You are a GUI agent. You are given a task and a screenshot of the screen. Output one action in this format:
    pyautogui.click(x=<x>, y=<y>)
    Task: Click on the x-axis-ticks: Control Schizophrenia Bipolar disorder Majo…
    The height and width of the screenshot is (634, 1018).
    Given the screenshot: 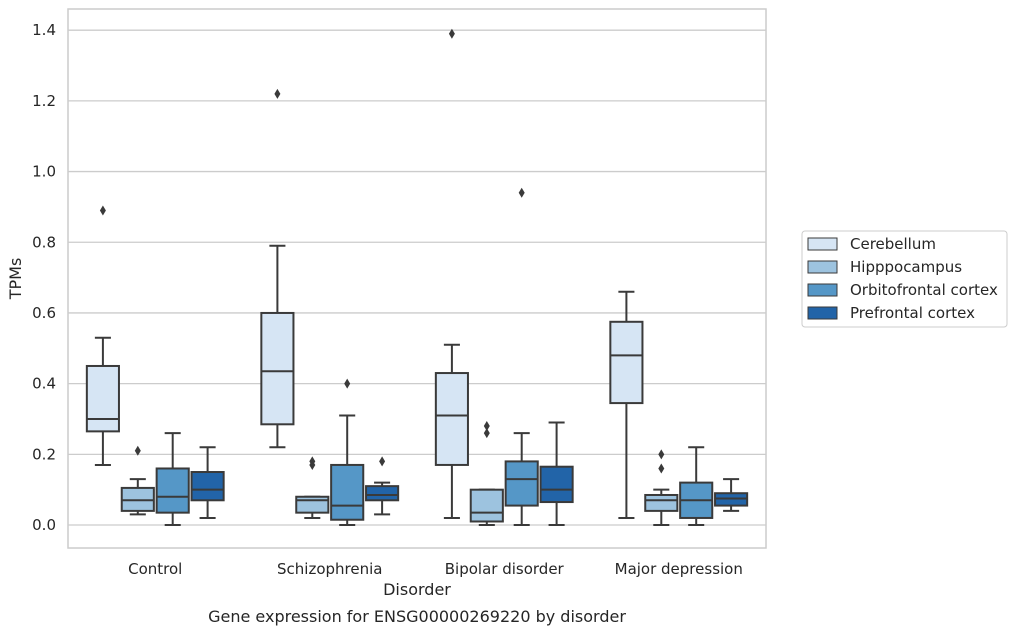 What is the action you would take?
    pyautogui.click(x=435, y=569)
    